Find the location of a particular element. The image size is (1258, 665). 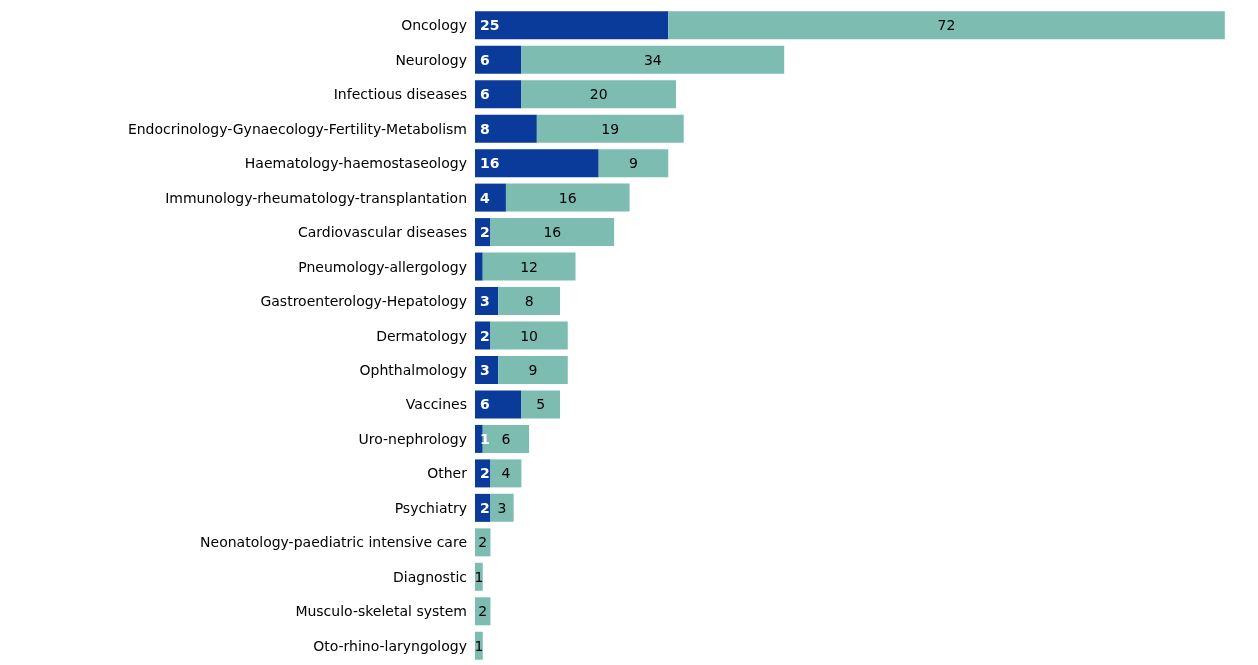

y-tick-label: Immunology-rheumatology-transplantation is located at coordinates (316, 197).